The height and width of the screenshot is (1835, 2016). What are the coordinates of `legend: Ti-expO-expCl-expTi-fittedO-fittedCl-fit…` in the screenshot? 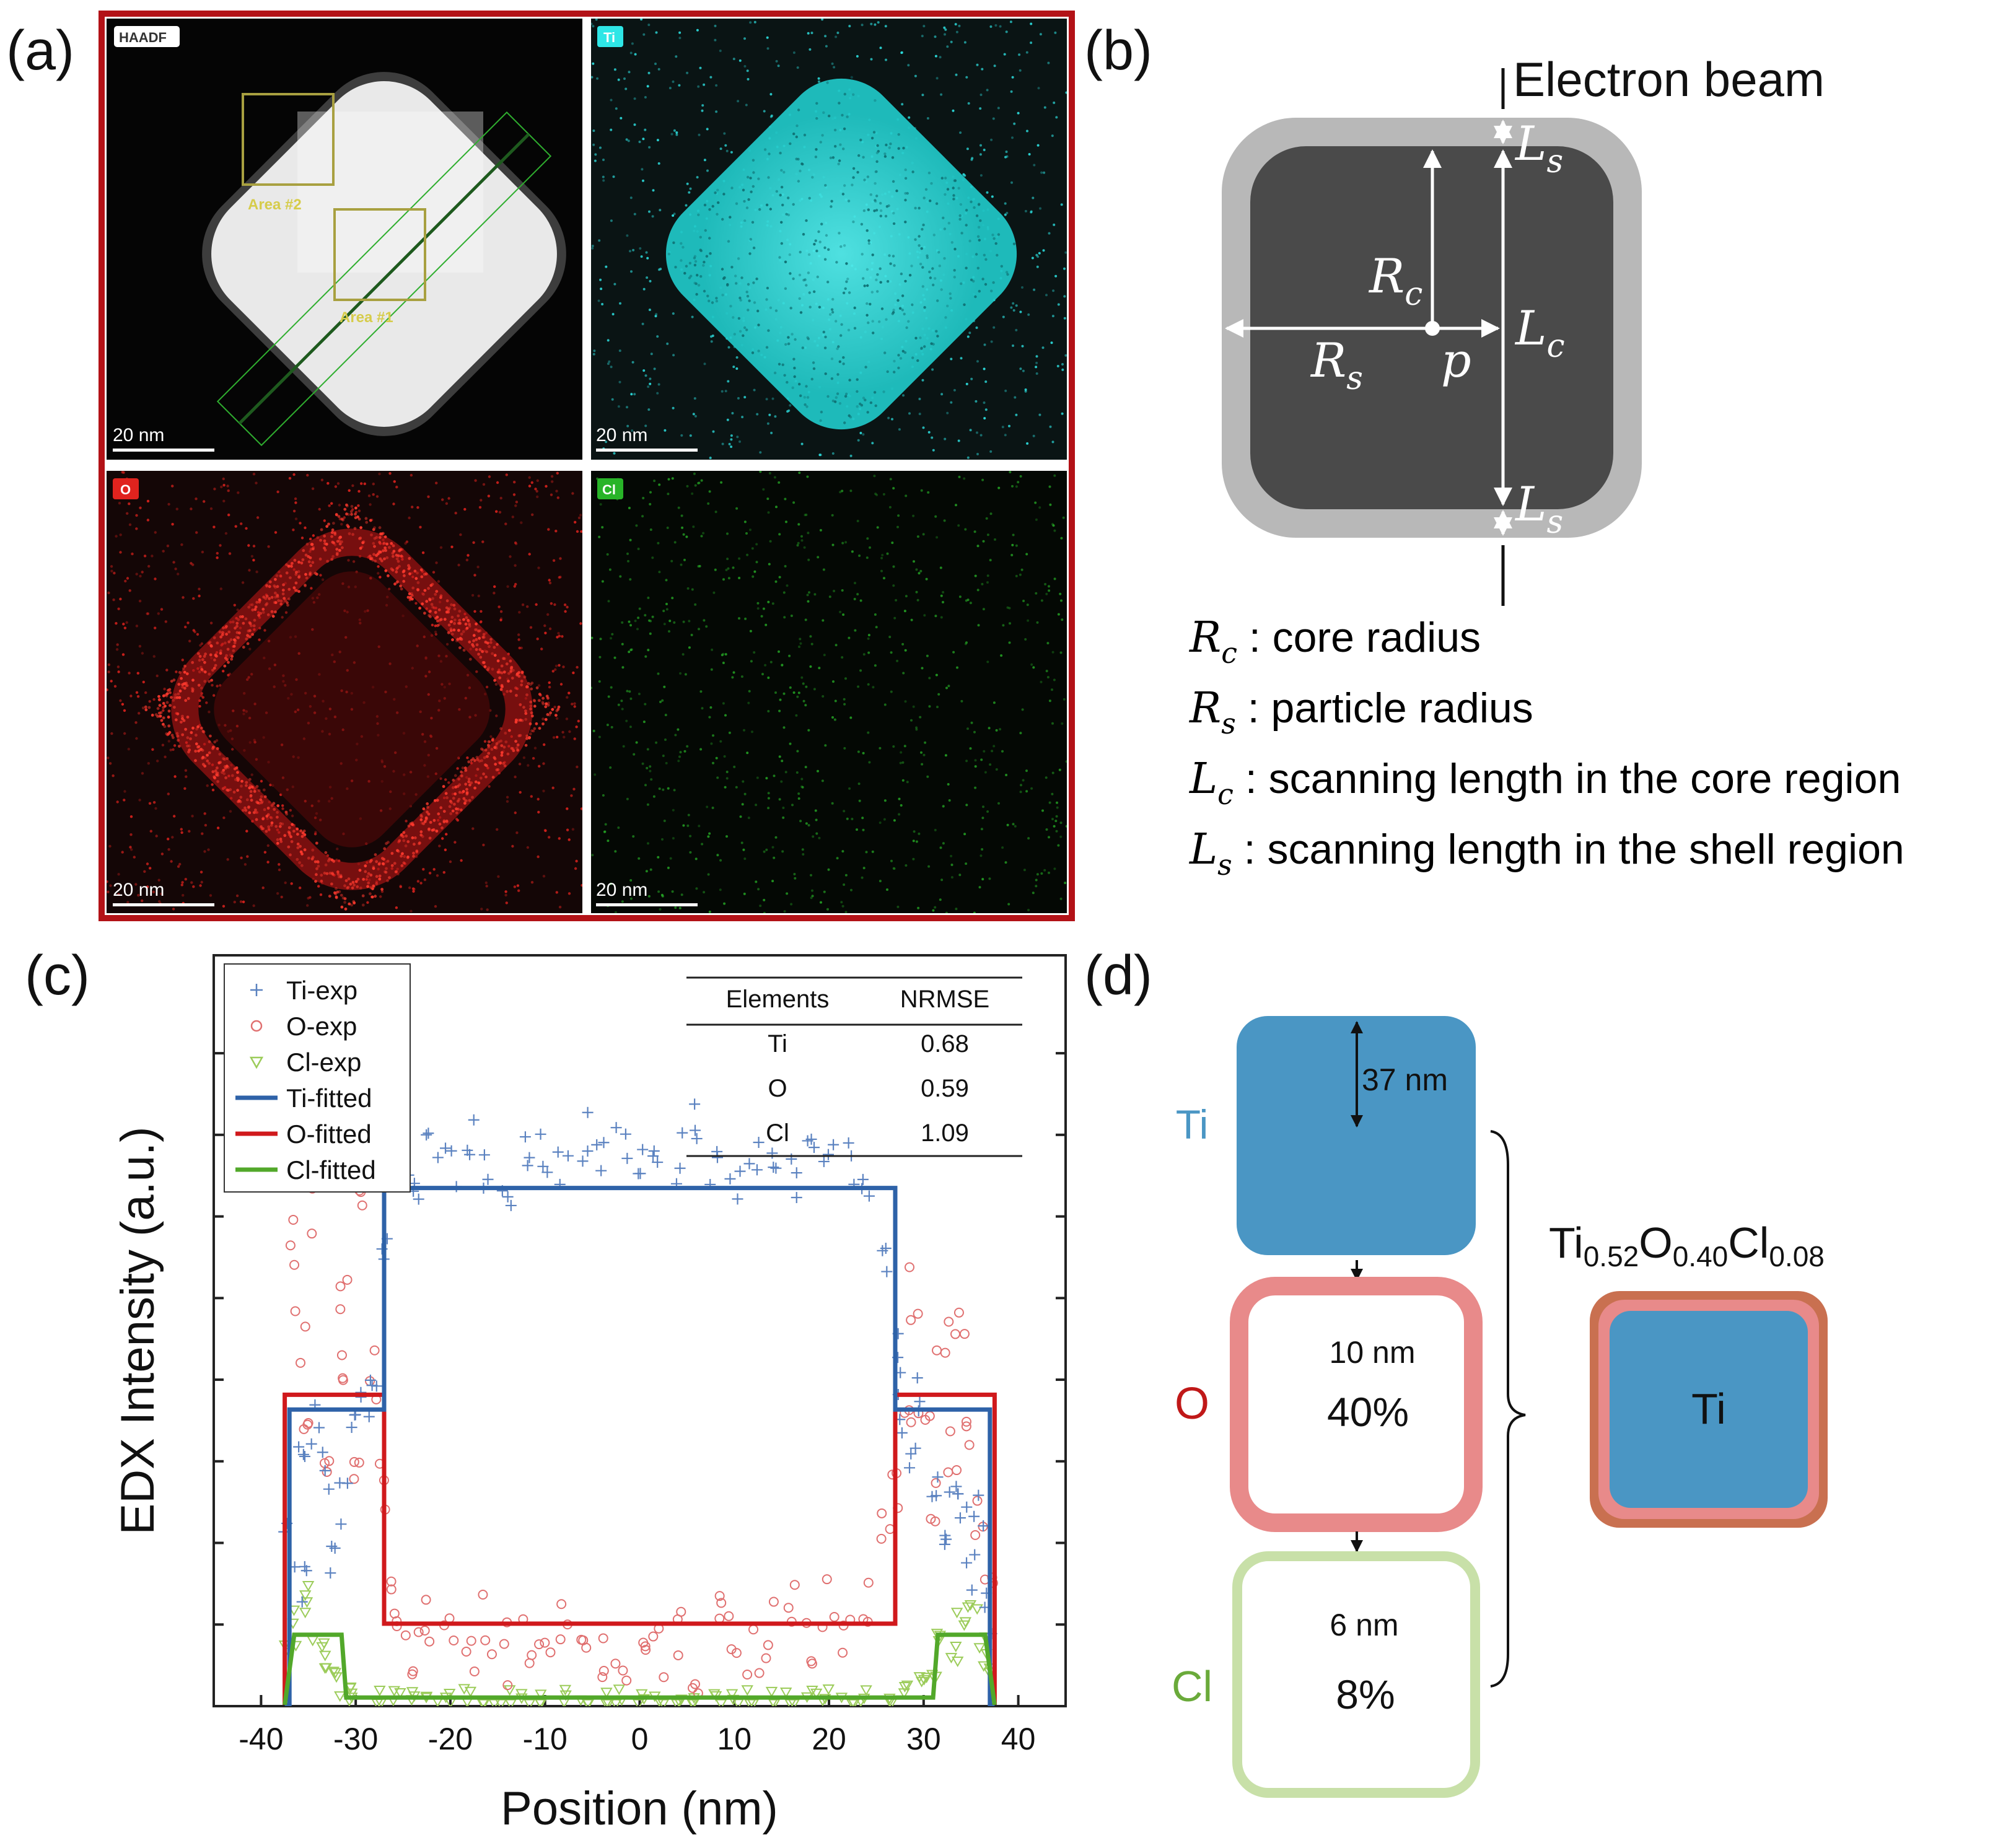 It's located at (318, 1078).